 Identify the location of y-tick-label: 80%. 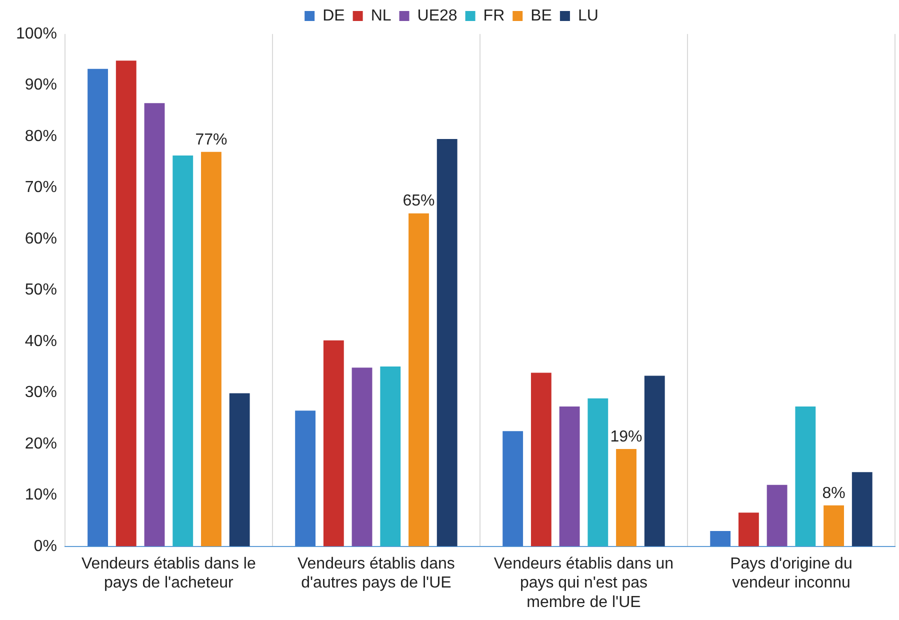
(40, 136).